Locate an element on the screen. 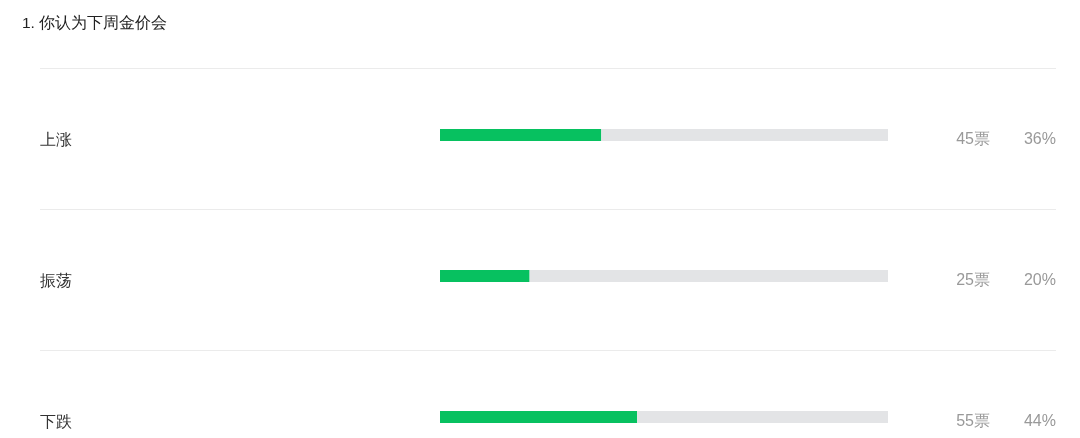  y-tick-label: 下跌 is located at coordinates (56, 421).